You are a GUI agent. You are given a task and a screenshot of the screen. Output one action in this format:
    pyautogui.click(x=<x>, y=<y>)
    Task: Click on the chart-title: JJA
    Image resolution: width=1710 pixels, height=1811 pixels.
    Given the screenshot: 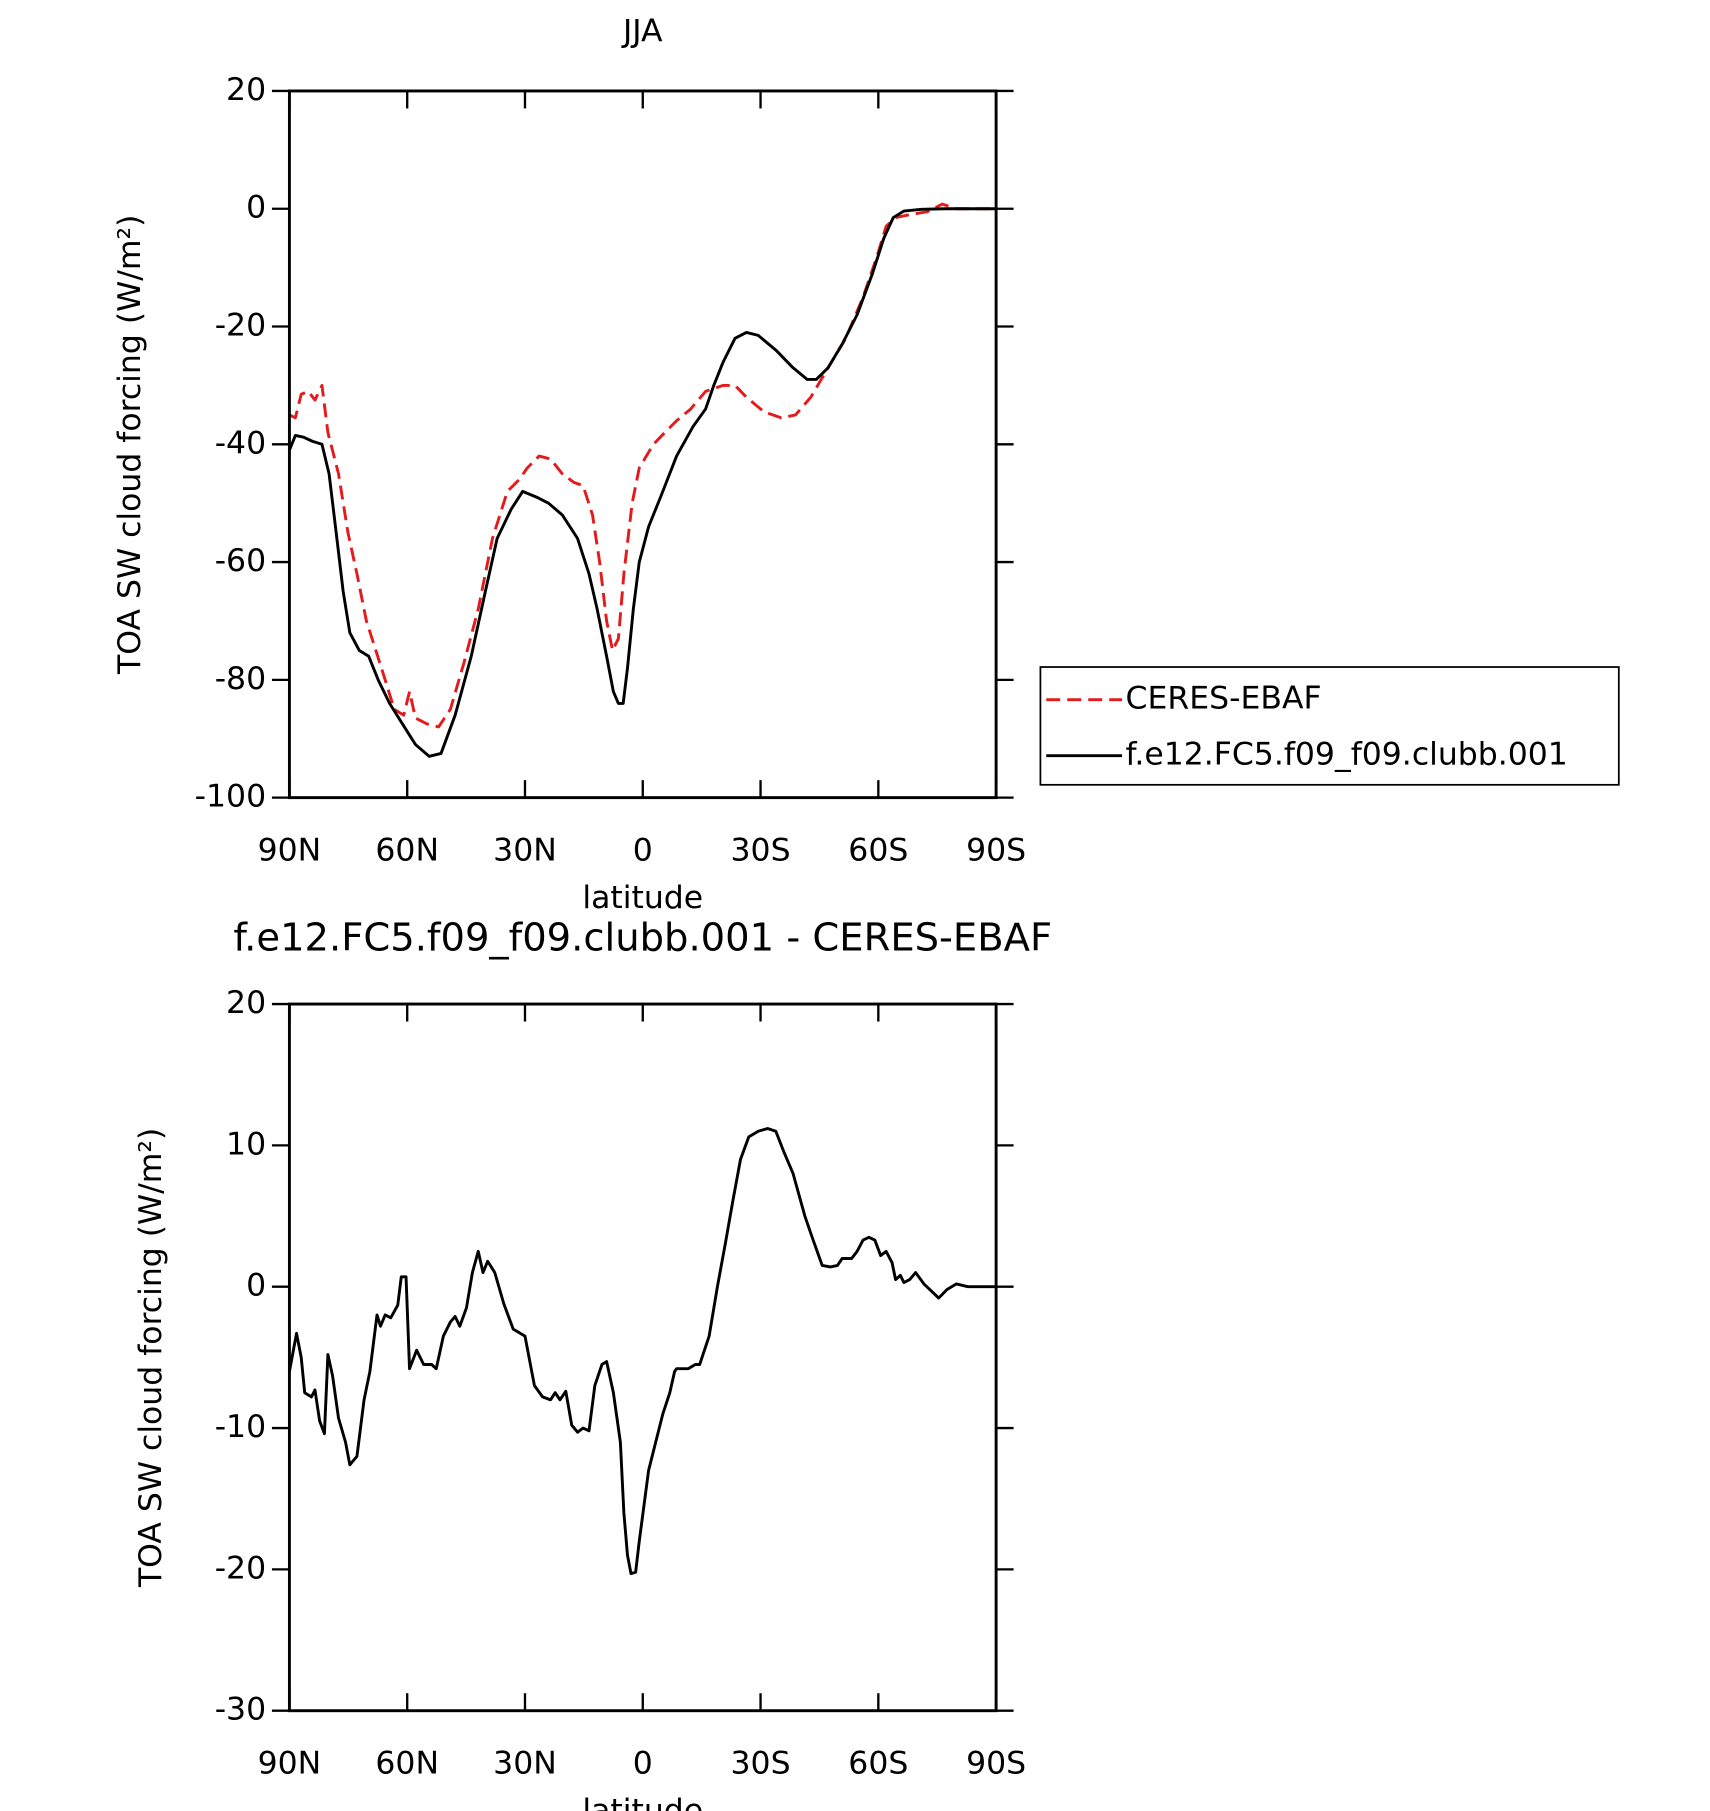 What is the action you would take?
    pyautogui.click(x=642, y=32)
    